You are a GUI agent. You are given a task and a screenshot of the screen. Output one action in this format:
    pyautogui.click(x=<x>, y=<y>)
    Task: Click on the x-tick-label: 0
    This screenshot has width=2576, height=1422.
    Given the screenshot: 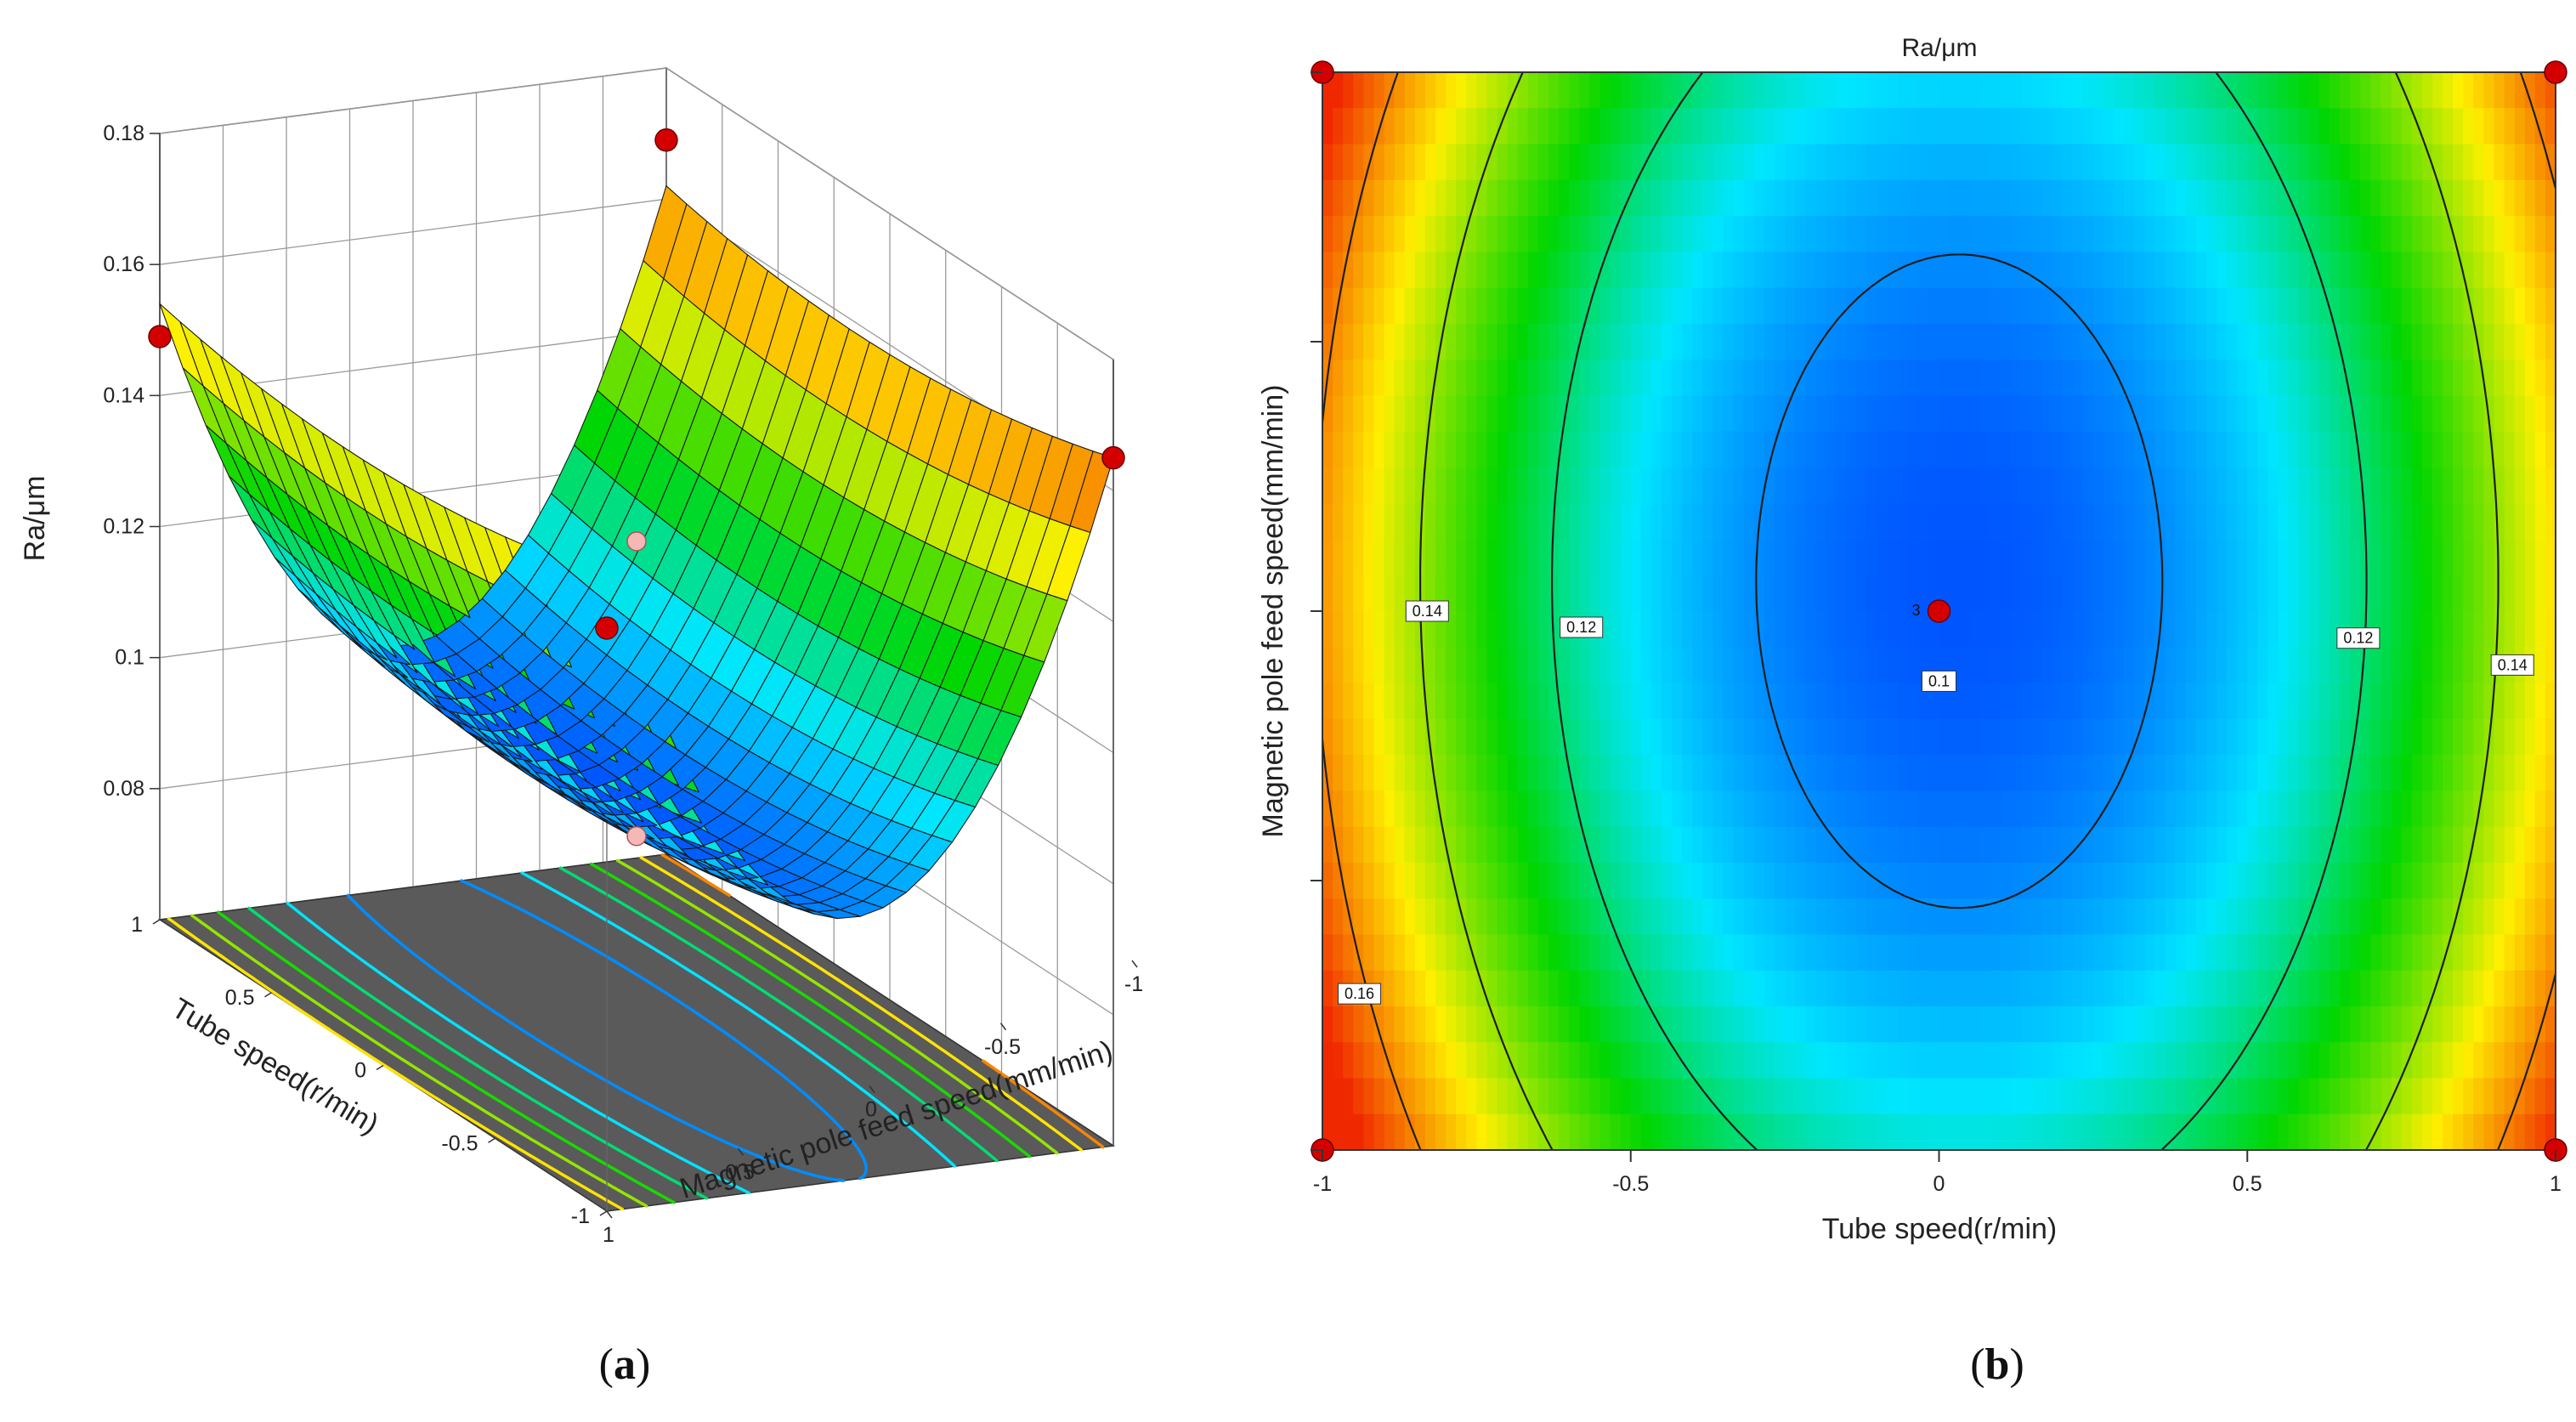 What is the action you would take?
    pyautogui.click(x=360, y=1071)
    